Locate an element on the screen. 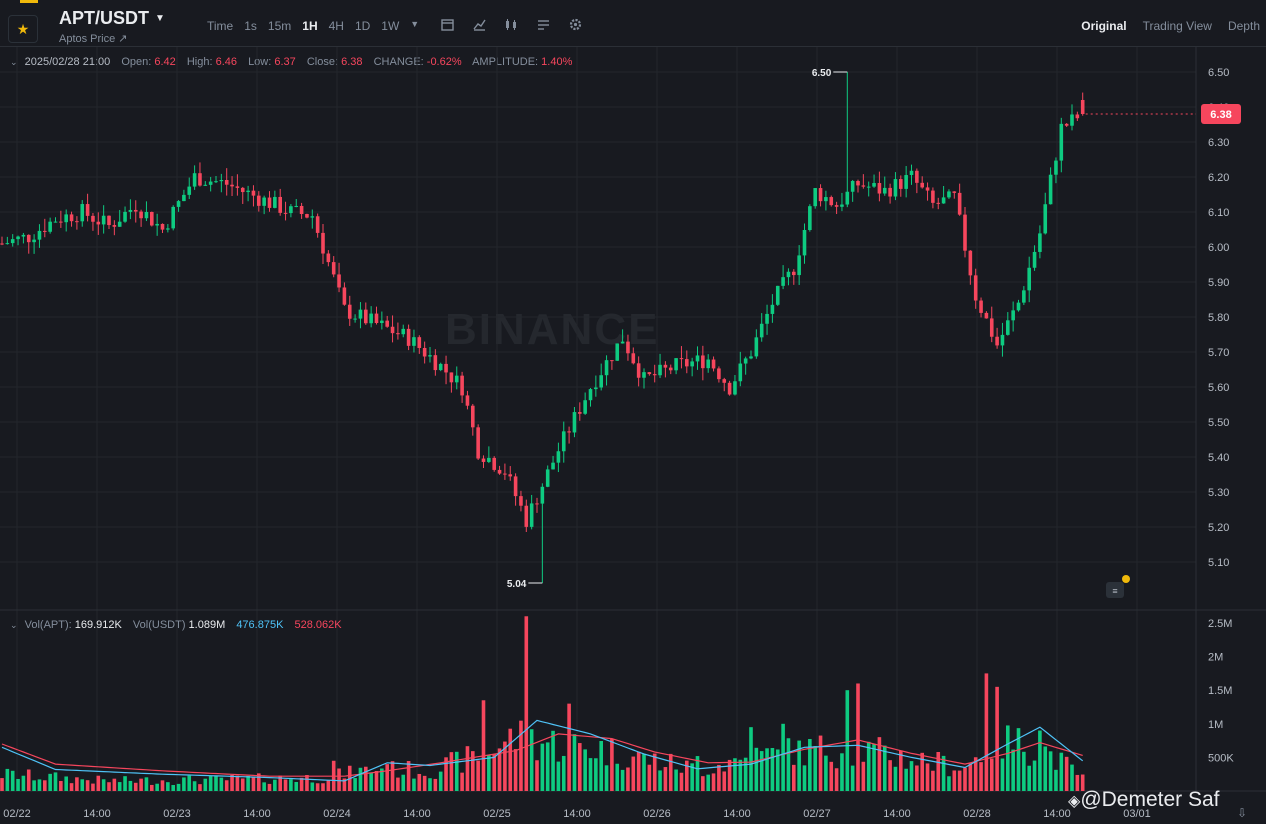 The image size is (1266, 824). view-original: Original is located at coordinates (1104, 26).